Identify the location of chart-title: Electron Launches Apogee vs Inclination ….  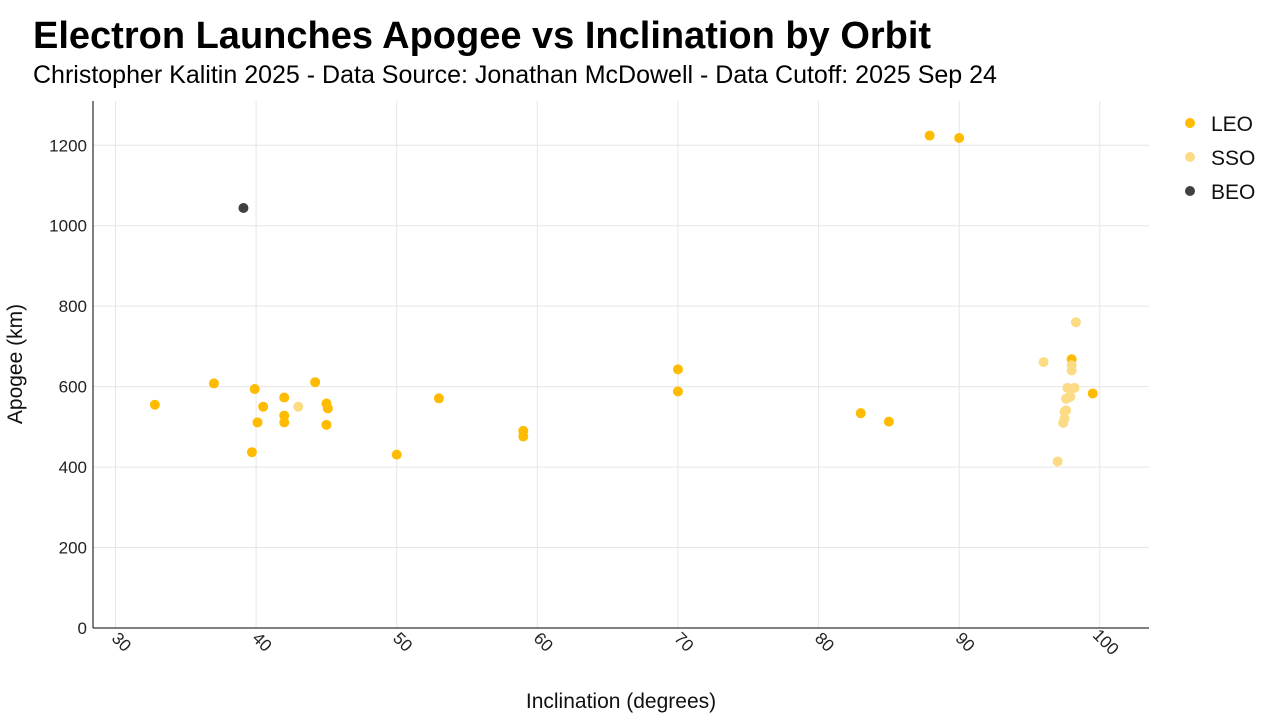
(482, 36).